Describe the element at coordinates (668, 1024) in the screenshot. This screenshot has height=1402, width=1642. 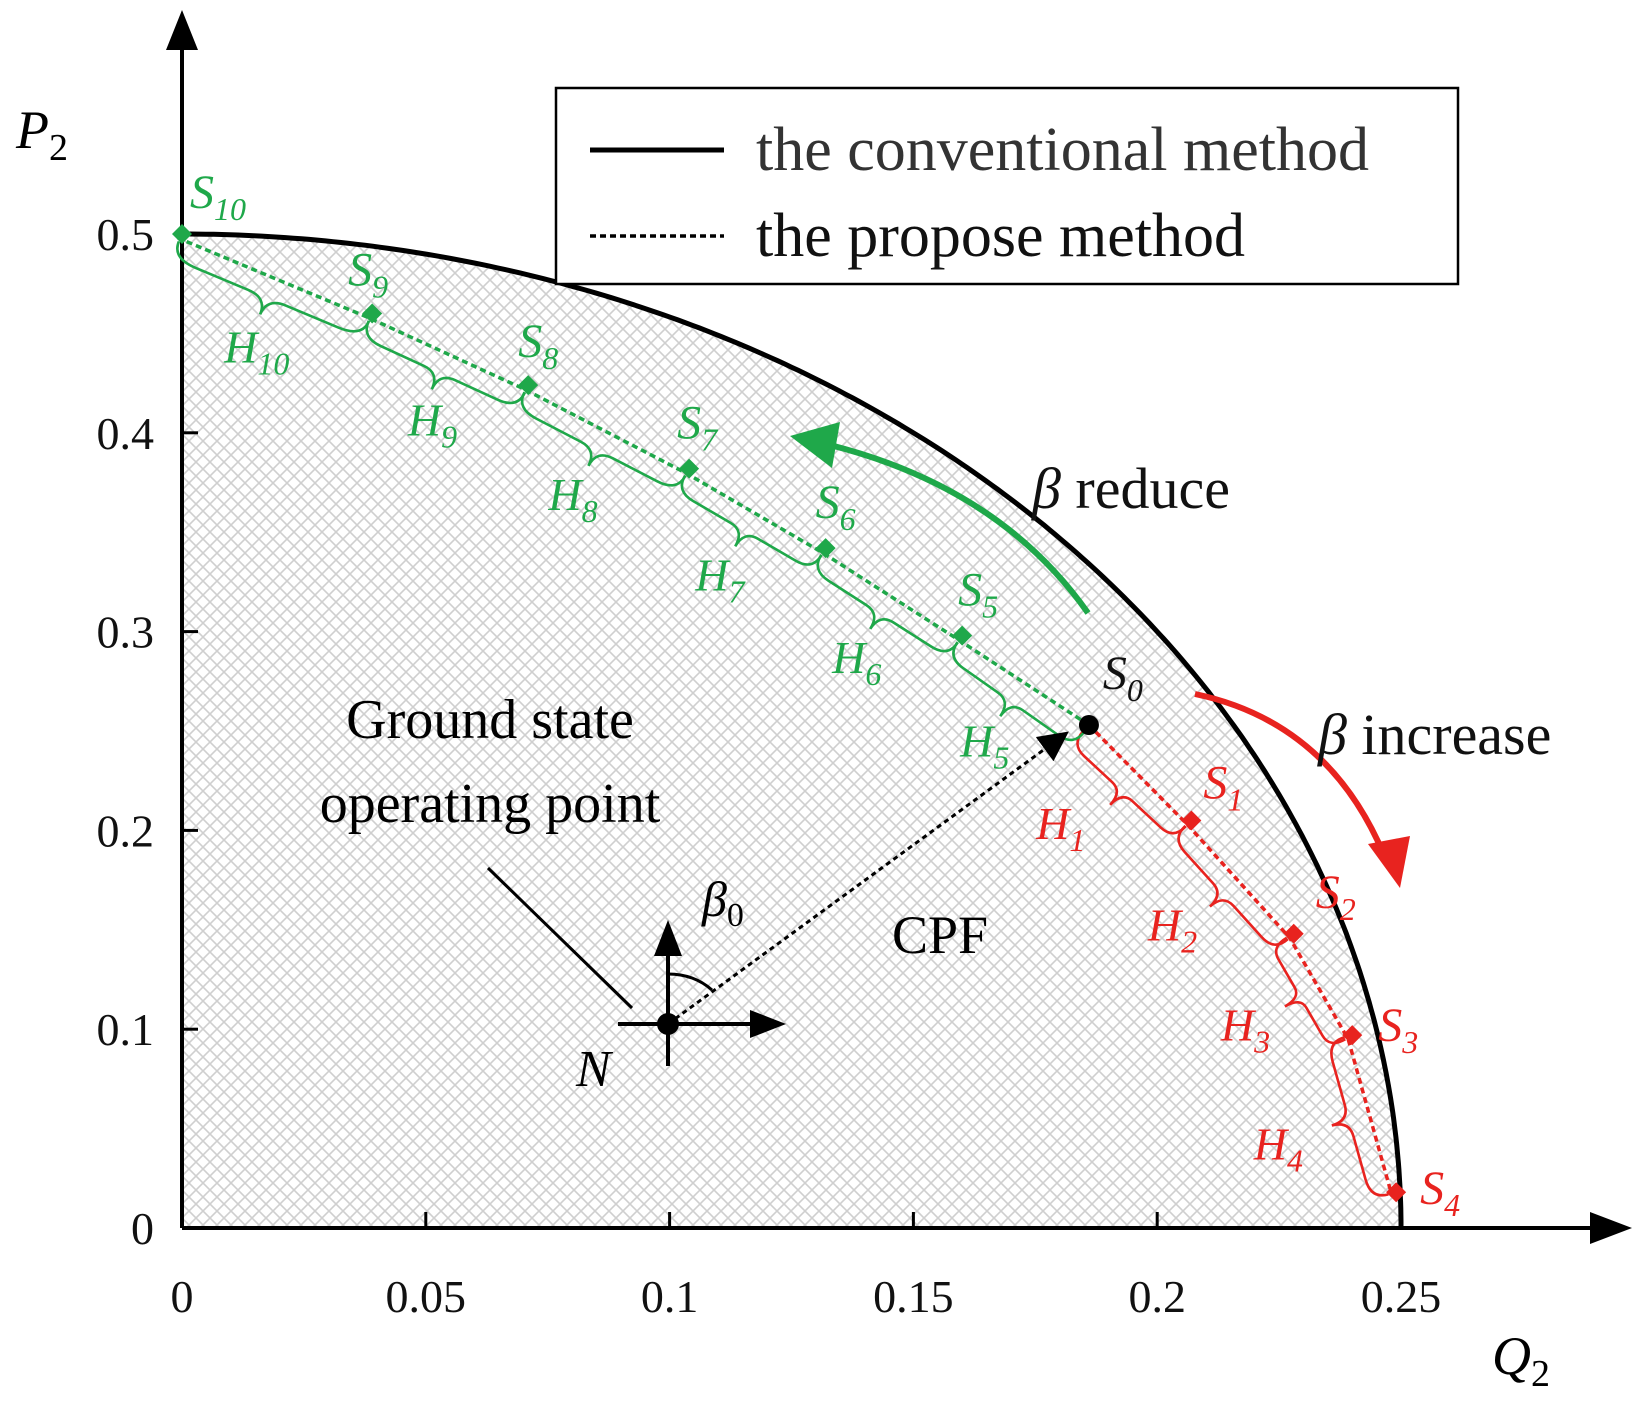
I see `n-point-marker` at that location.